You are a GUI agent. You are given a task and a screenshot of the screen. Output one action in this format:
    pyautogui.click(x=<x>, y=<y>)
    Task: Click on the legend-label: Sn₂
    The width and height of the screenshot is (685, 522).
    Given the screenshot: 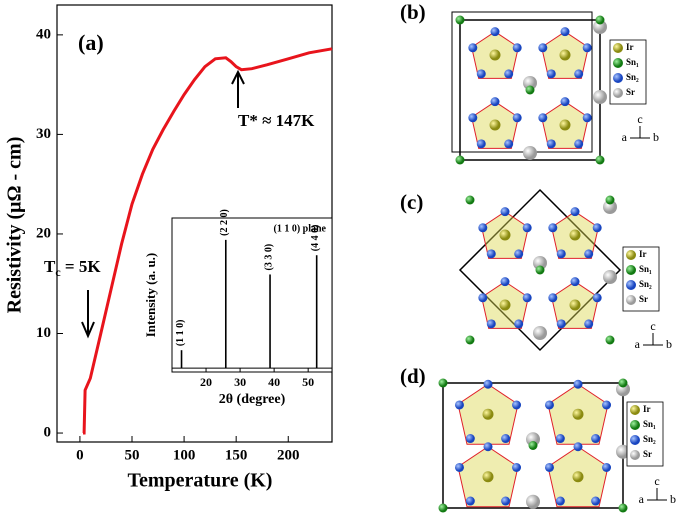 What is the action you would take?
    pyautogui.click(x=645, y=284)
    